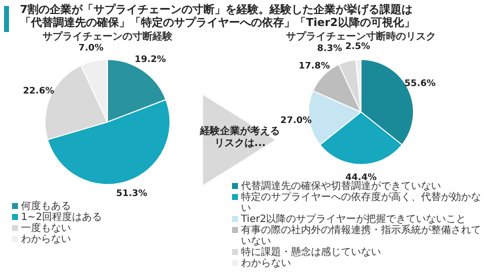 This screenshot has height=275, width=490. Describe the element at coordinates (353, 219) in the screenshot. I see `legend-label: Tier2以降のサプライヤーが把握できていないこと` at that location.